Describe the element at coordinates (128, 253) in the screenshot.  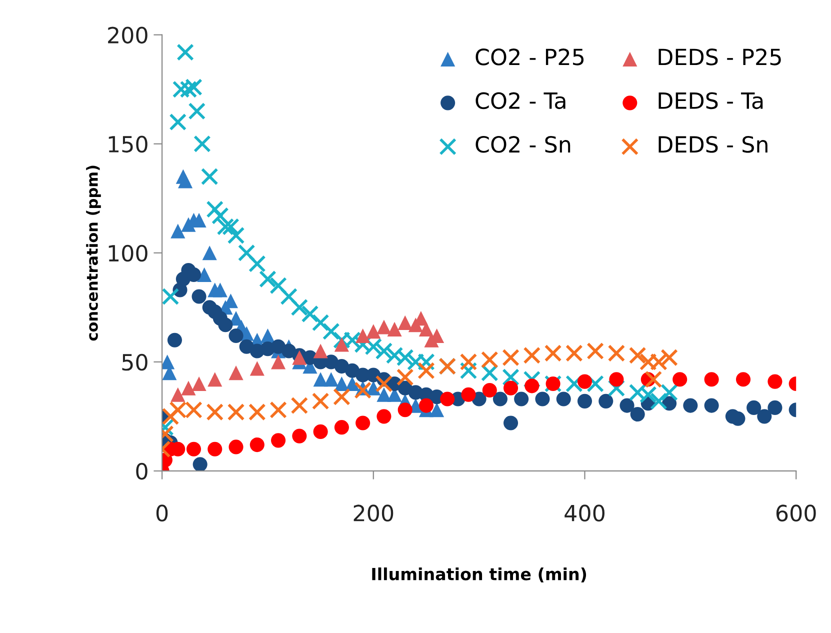
I see `y-tick-label: 100` at that location.